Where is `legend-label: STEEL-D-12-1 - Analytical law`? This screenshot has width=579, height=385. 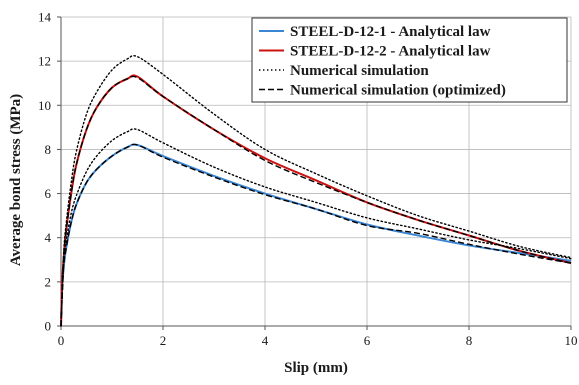
legend-label: STEEL-D-12-1 - Analytical law is located at coordinates (390, 32).